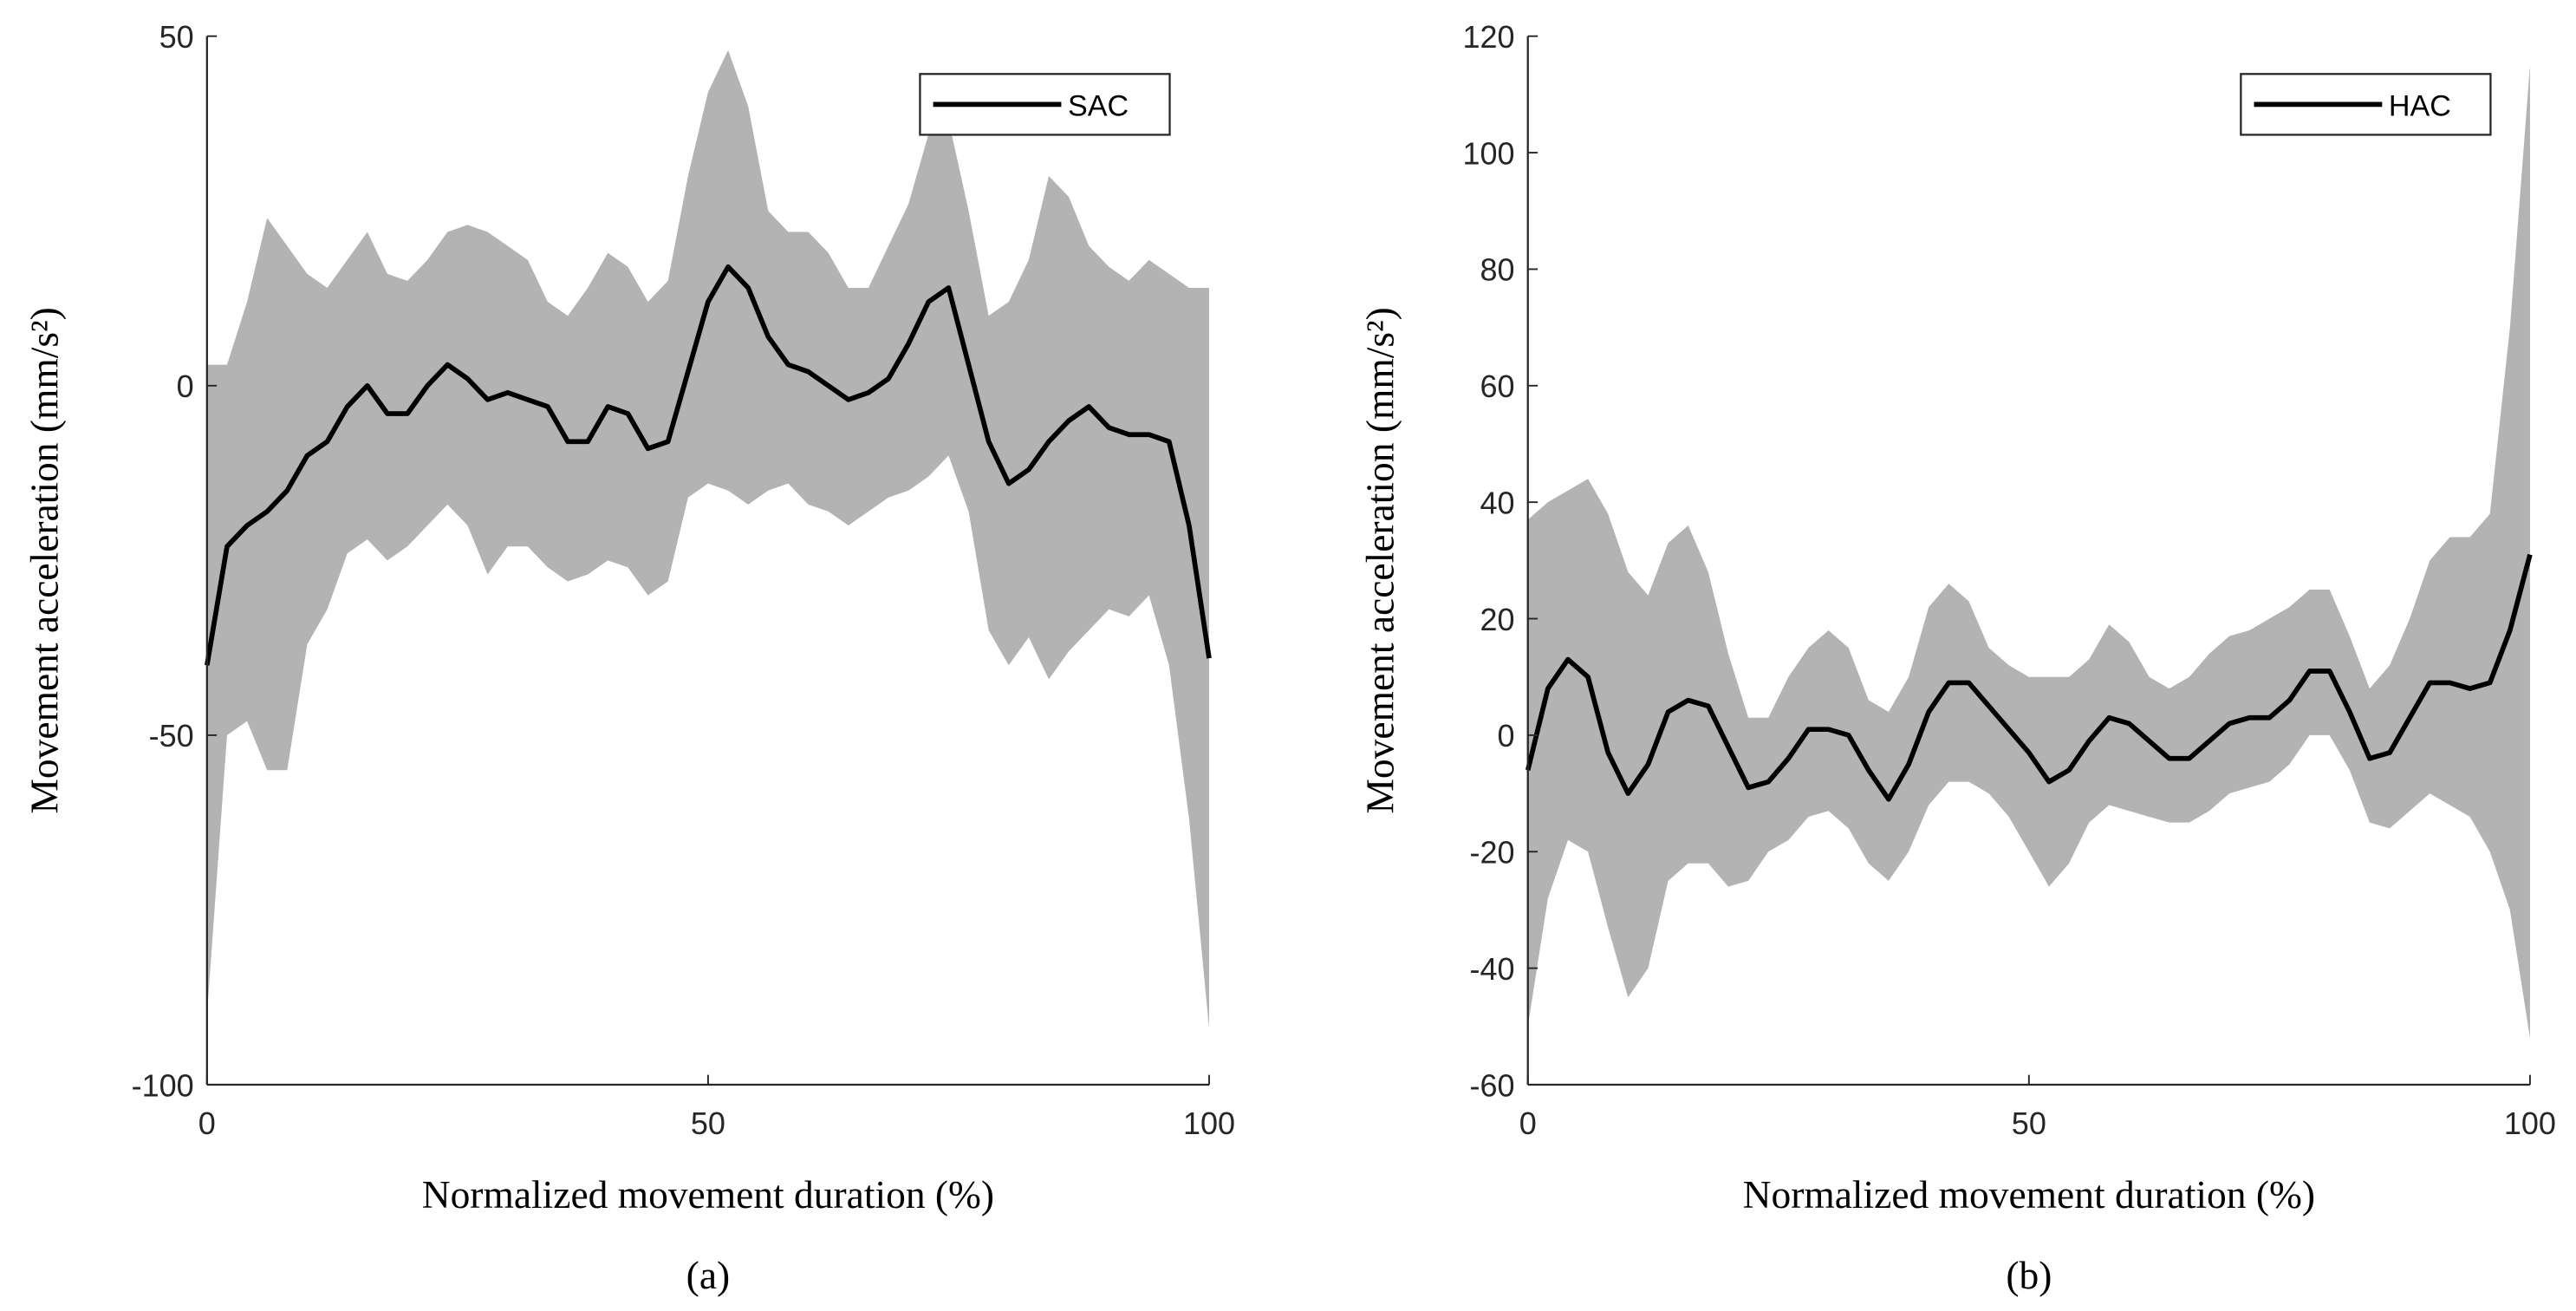 The height and width of the screenshot is (1311, 2576). I want to click on legend-label: HAC, so click(2420, 106).